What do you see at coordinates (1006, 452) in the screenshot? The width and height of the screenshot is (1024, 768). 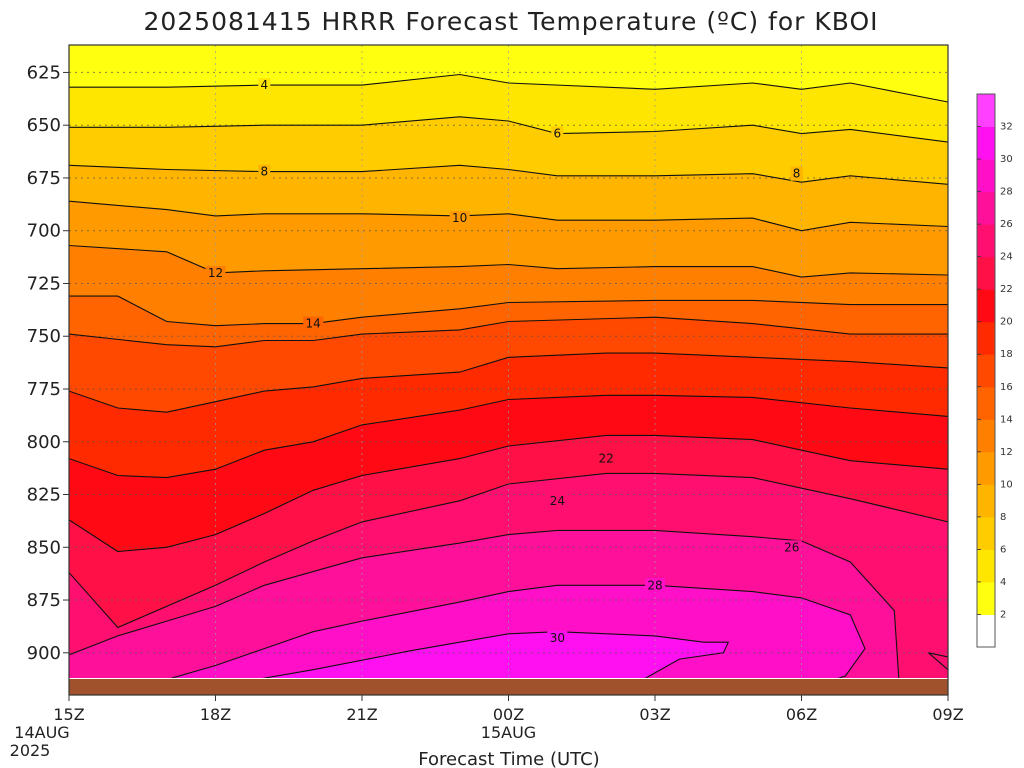 I see `colorbar-label-12: 12` at bounding box center [1006, 452].